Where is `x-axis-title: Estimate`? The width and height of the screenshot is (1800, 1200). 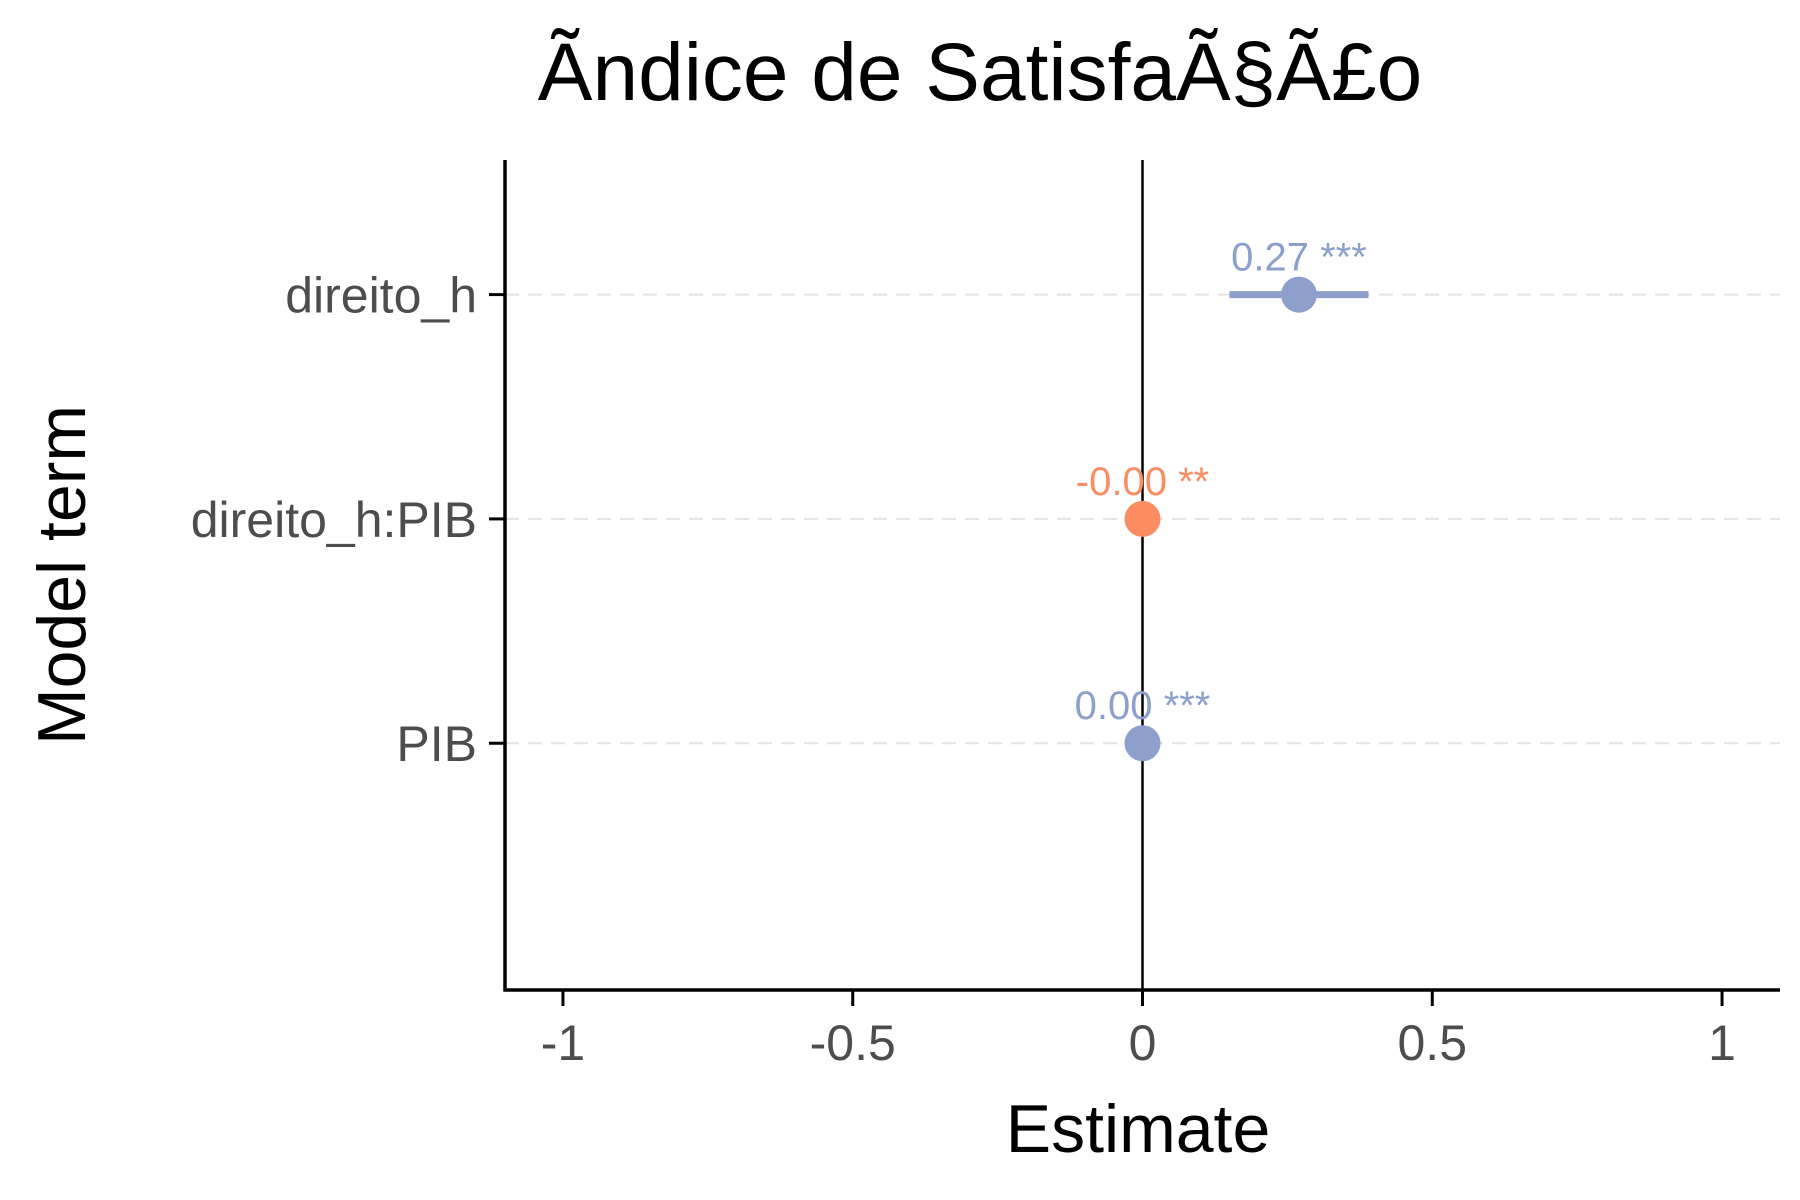 x-axis-title: Estimate is located at coordinates (1138, 1129).